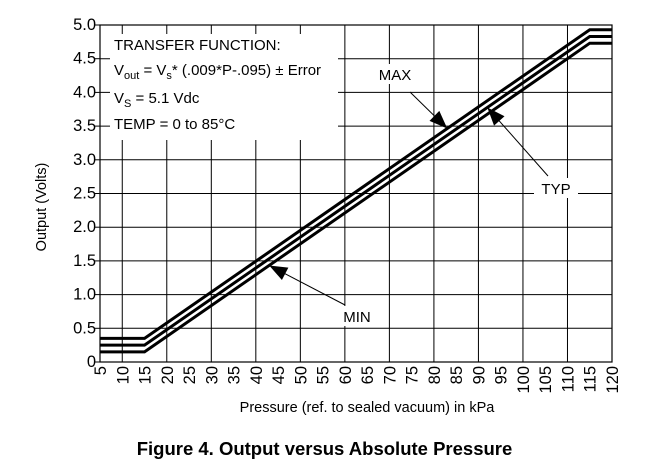 This screenshot has height=475, width=649. Describe the element at coordinates (435, 375) in the screenshot. I see `x-tick-label: 80` at that location.